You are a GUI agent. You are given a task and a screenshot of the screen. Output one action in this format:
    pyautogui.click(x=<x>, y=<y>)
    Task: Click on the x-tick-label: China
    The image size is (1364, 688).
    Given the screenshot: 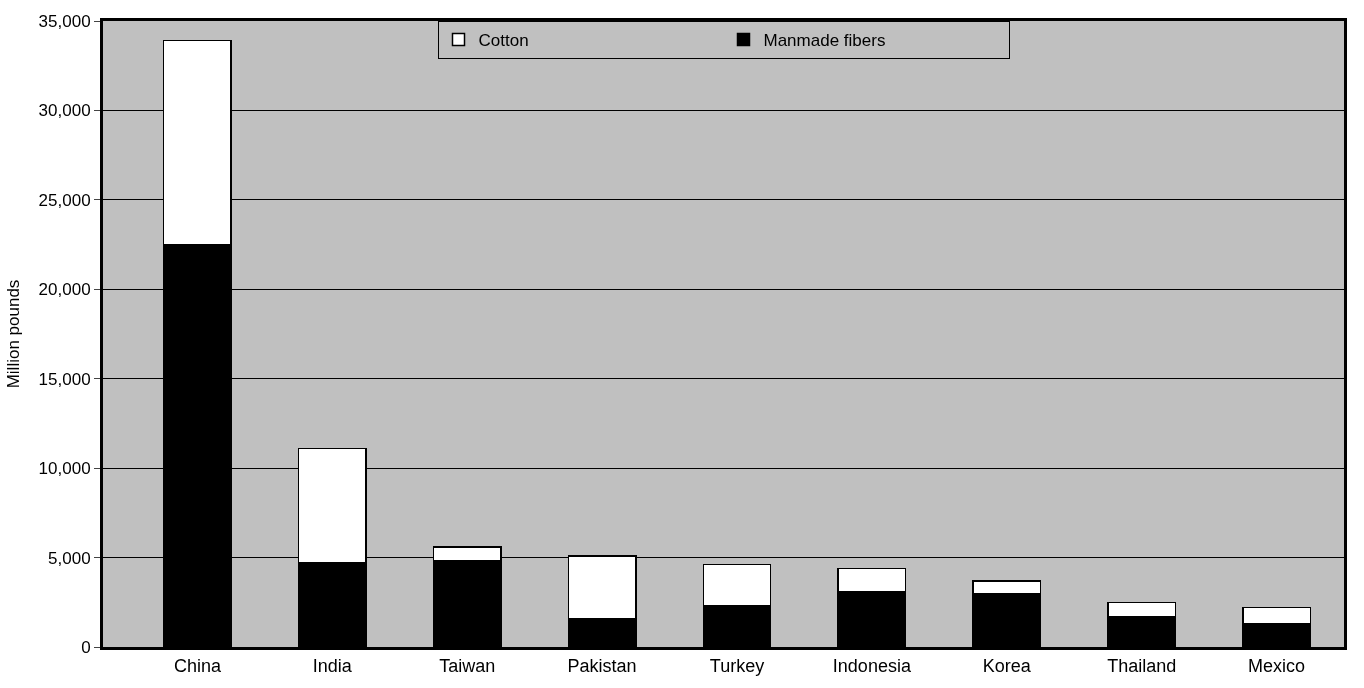 What is the action you would take?
    pyautogui.click(x=197, y=665)
    